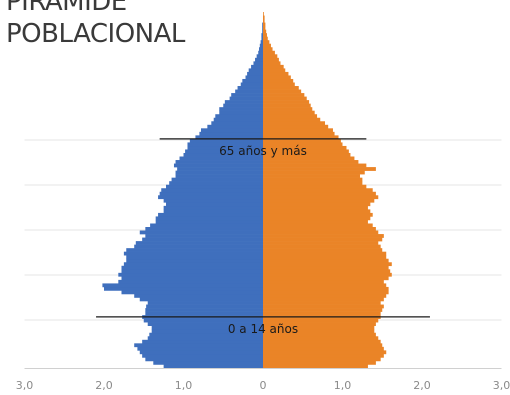  Describe the element at coordinates (66, 8) in the screenshot. I see `chart-title-line-1: PIRAMIDE` at that location.